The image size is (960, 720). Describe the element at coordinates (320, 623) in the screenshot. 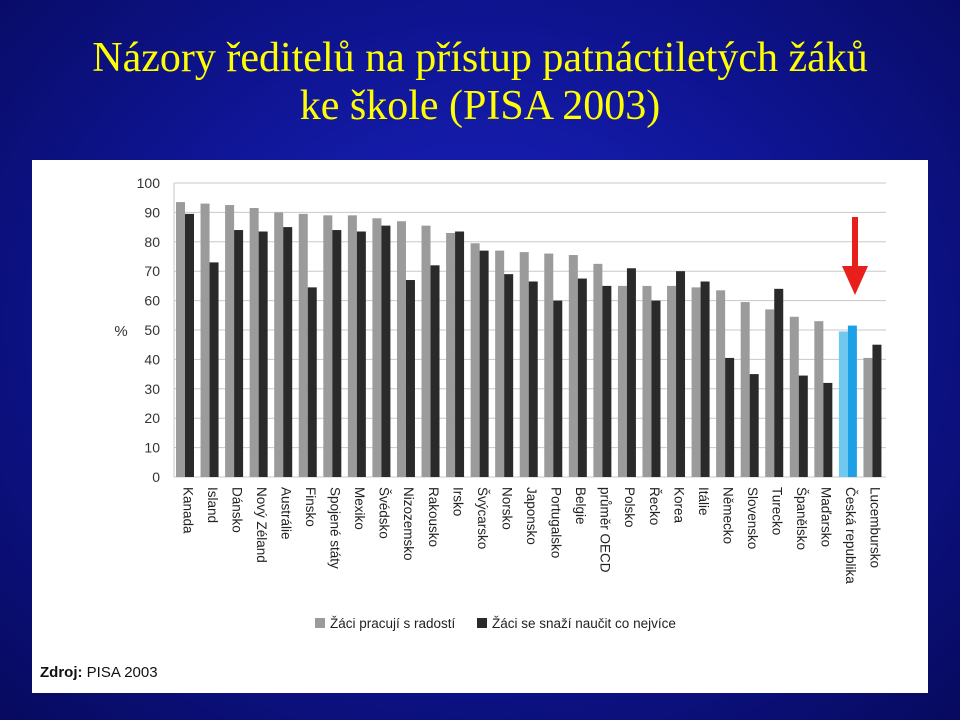

I see `legend-swatch-joy` at that location.